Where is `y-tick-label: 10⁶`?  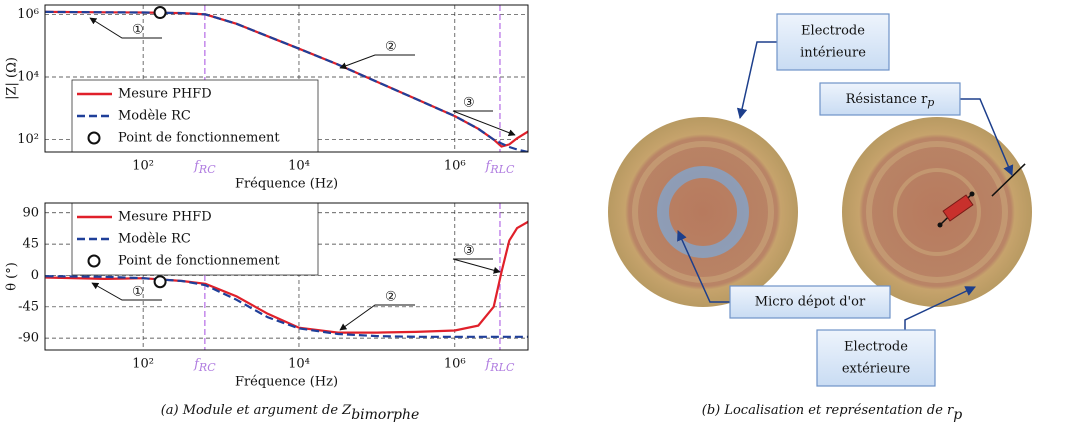
y-tick-label: 10⁶ is located at coordinates (28, 14).